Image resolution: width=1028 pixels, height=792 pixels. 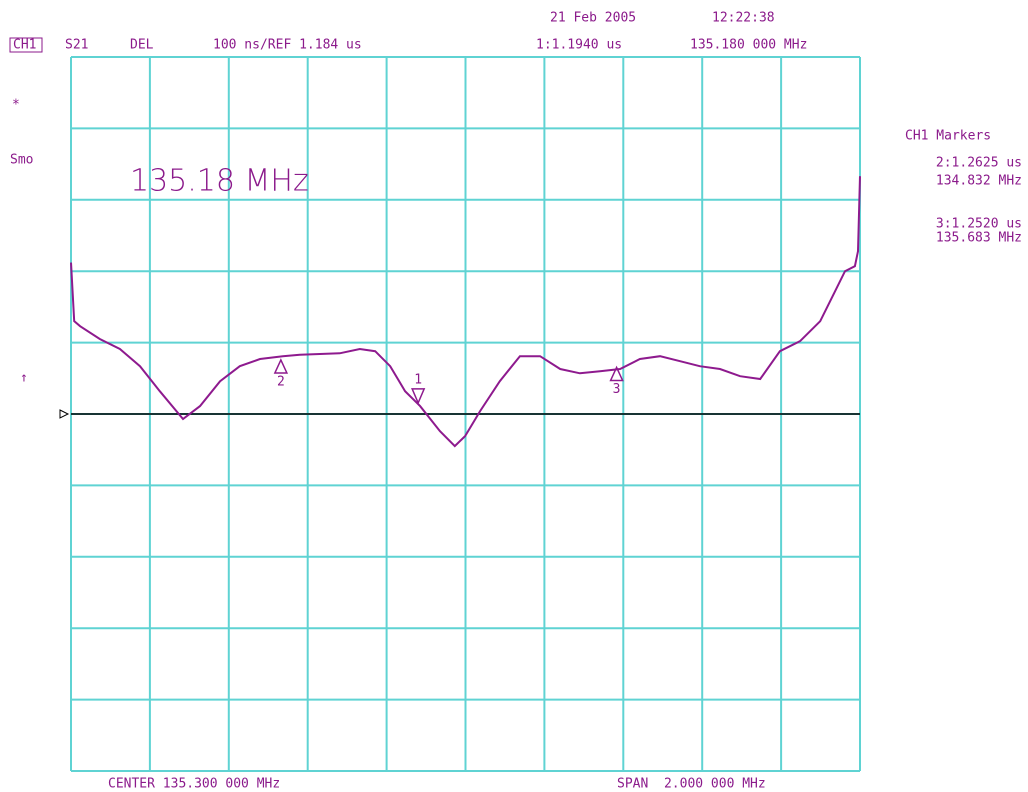 What do you see at coordinates (979, 238) in the screenshot?
I see `marker-entry: 135.683 MHz` at bounding box center [979, 238].